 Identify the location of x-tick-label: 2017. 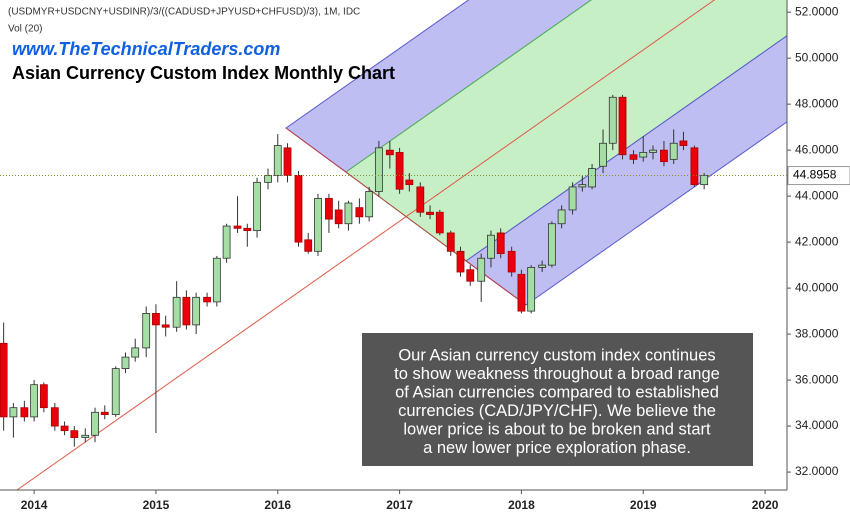
(399, 505).